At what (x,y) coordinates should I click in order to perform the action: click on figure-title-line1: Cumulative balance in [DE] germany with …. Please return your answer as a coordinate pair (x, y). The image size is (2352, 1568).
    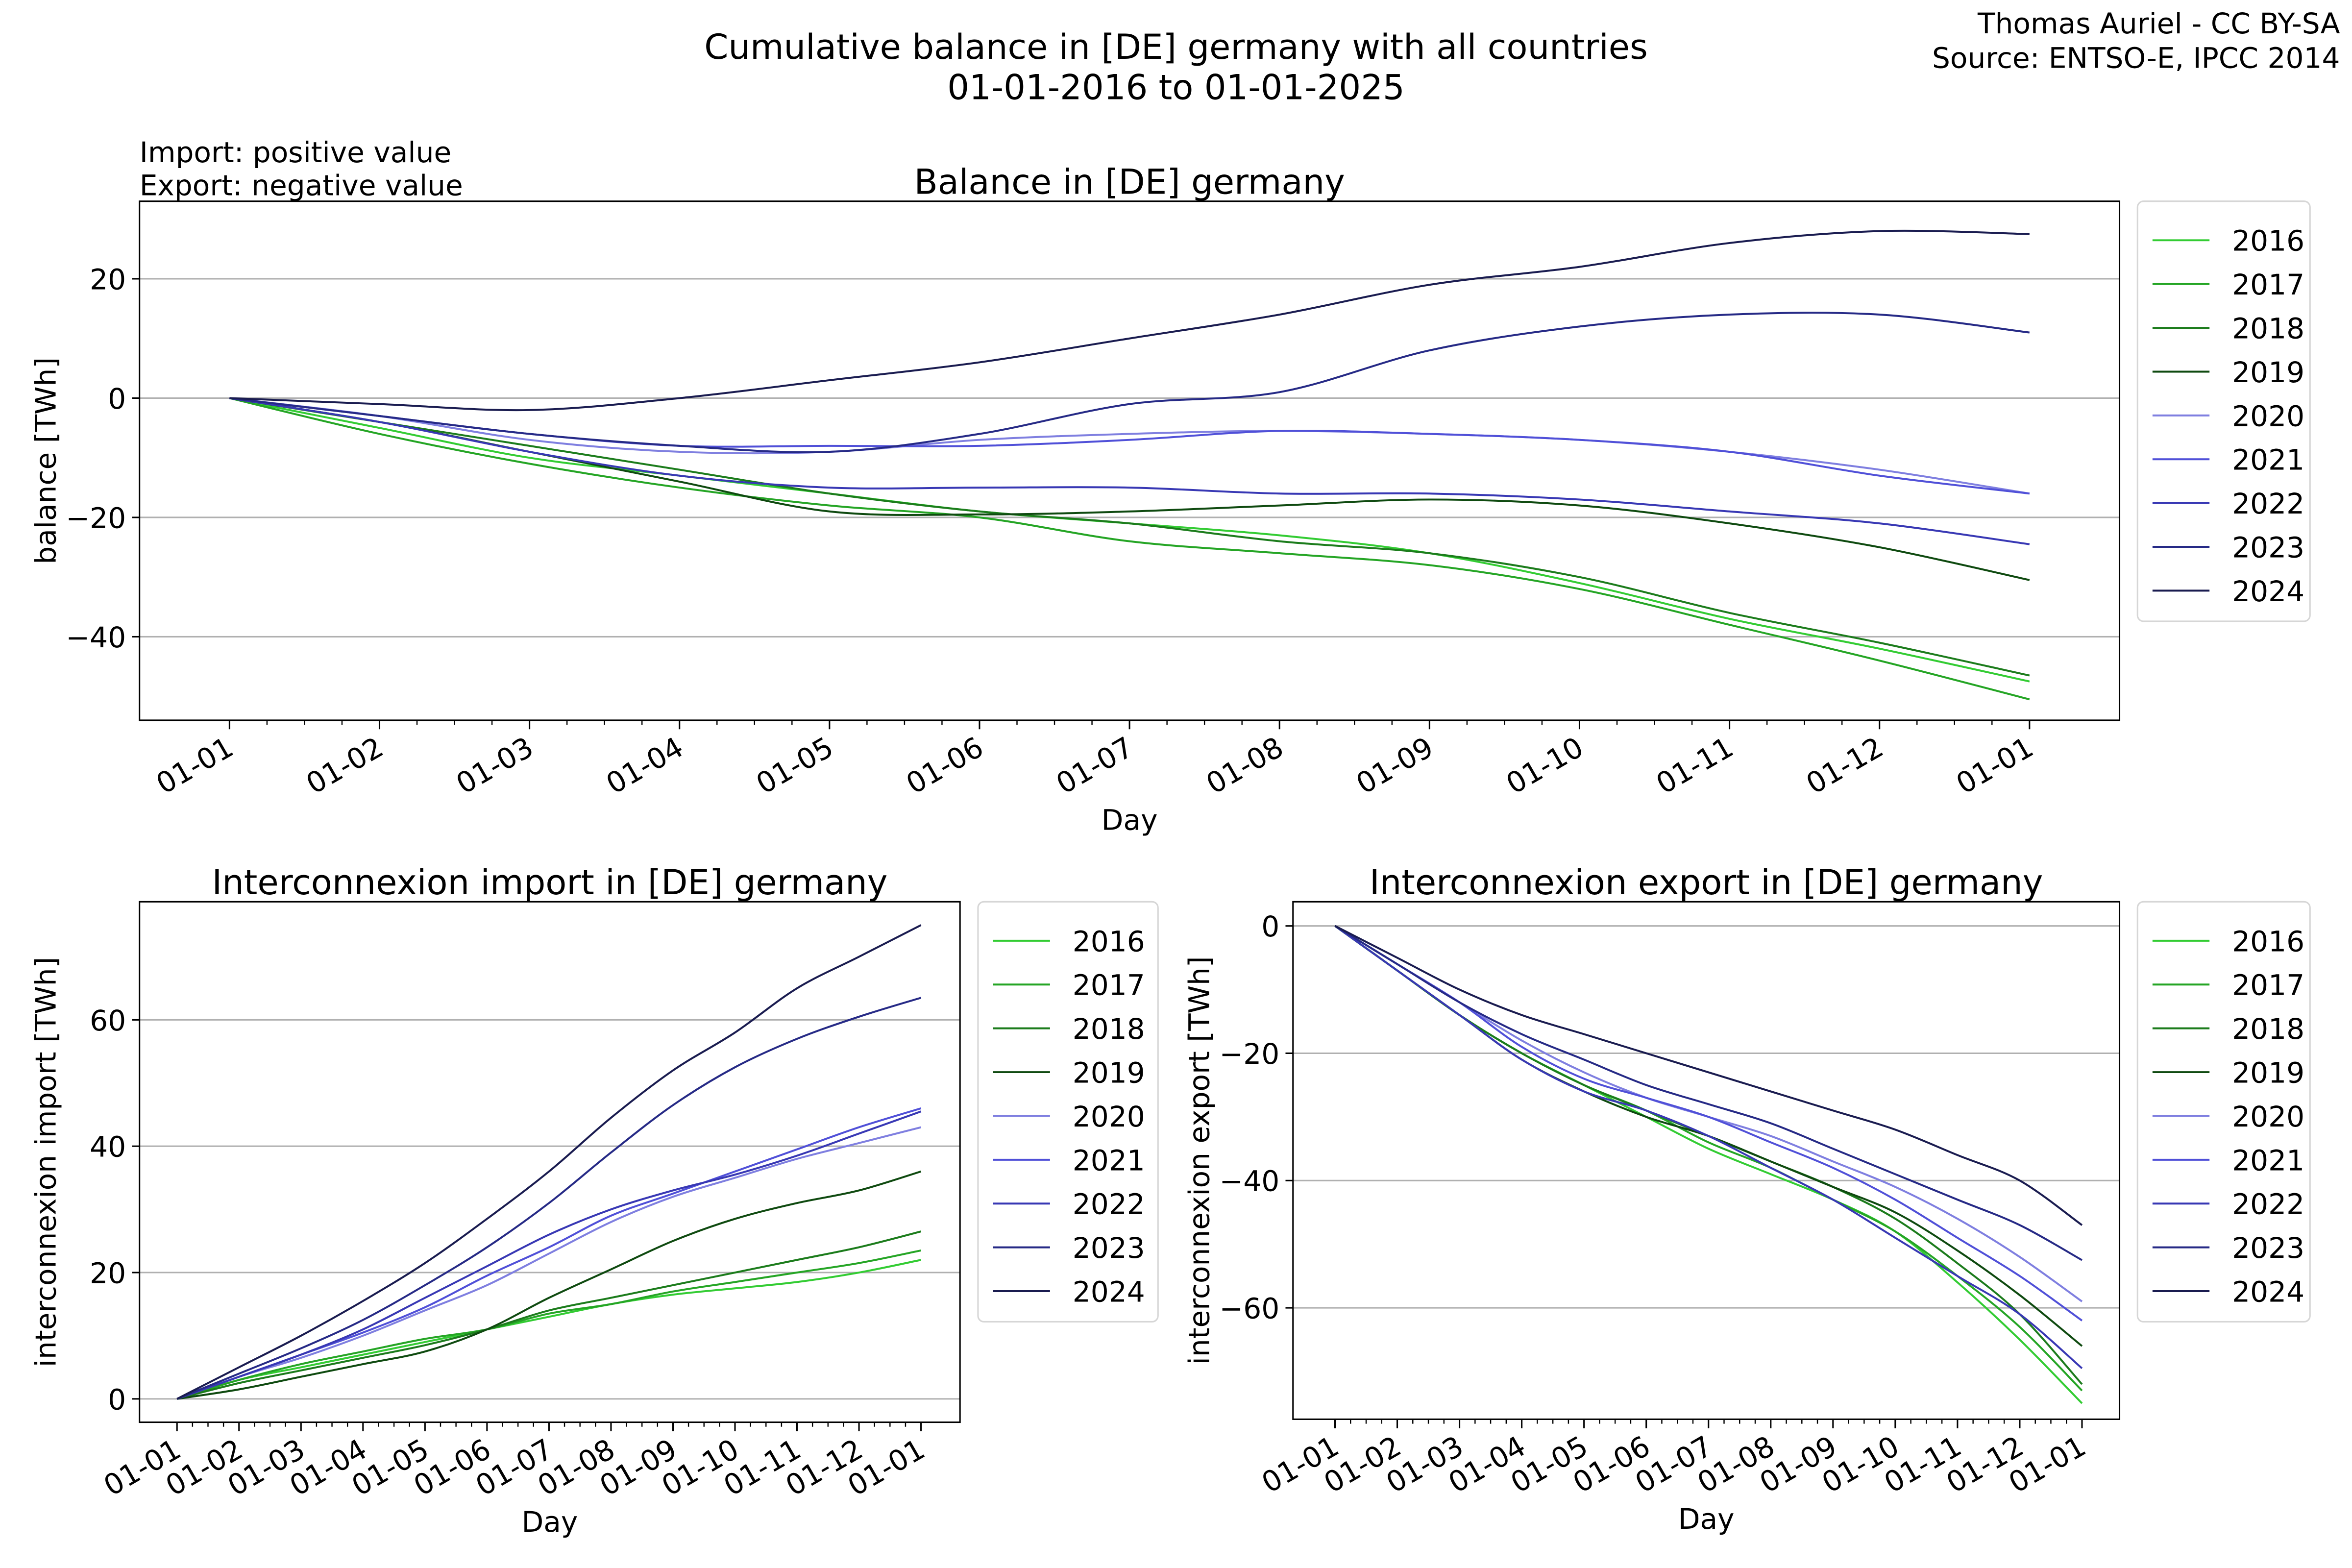
    Looking at the image, I should click on (1176, 47).